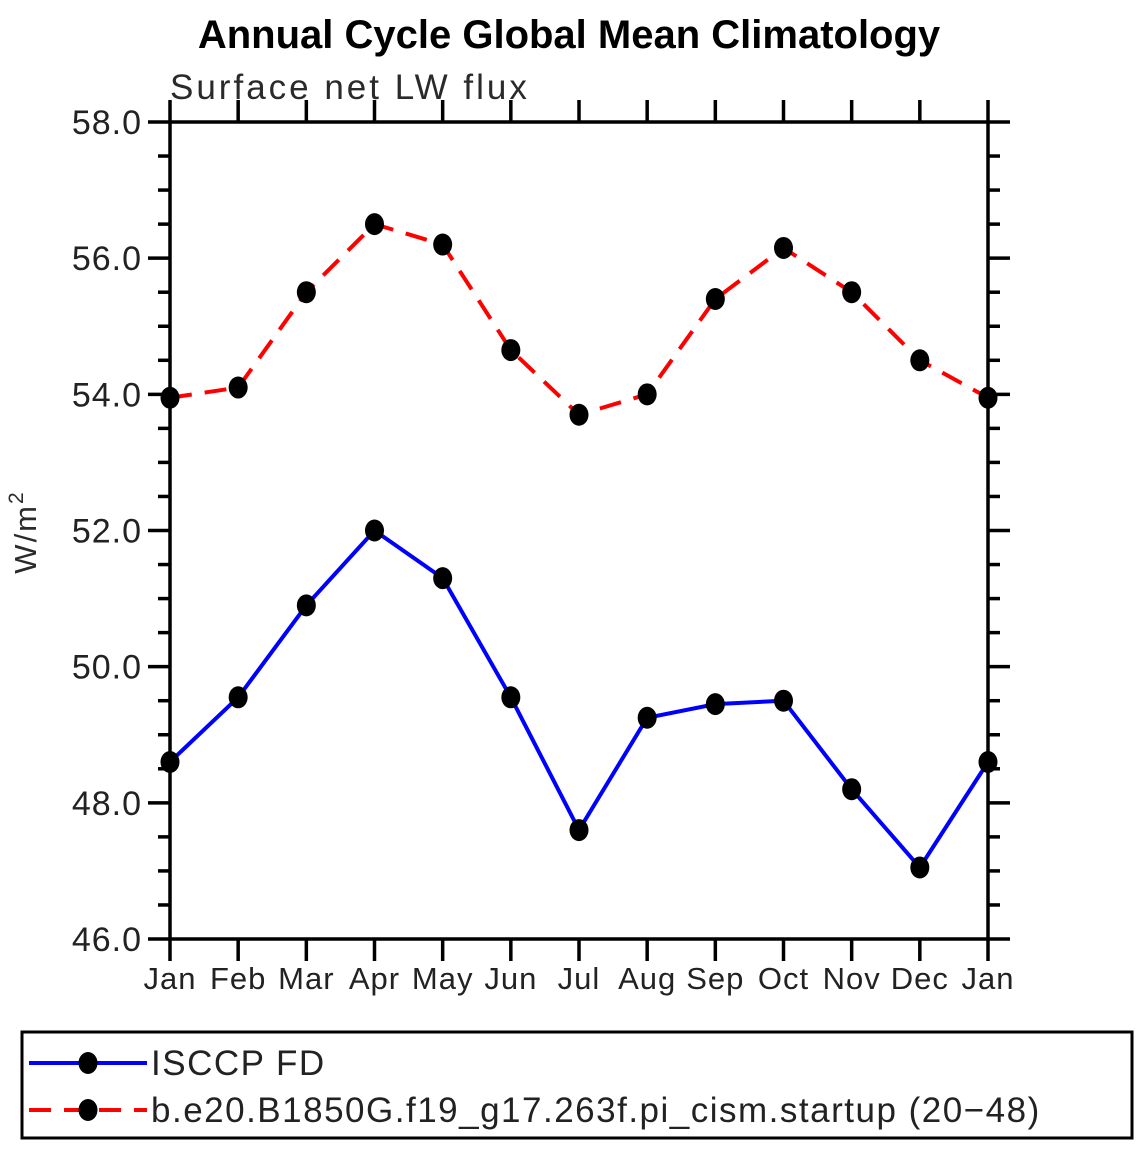  I want to click on y-axis-label-base: W/m, so click(25, 539).